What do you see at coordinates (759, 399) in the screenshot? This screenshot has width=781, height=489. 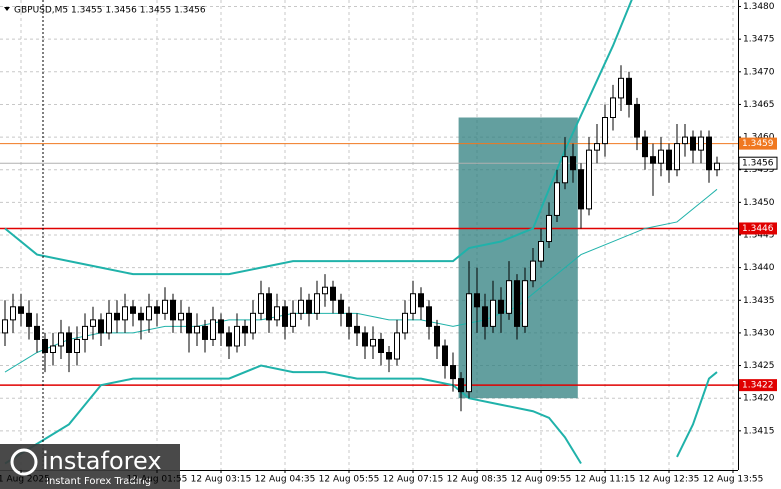 I see `y-tick-label: 1.3420` at bounding box center [759, 399].